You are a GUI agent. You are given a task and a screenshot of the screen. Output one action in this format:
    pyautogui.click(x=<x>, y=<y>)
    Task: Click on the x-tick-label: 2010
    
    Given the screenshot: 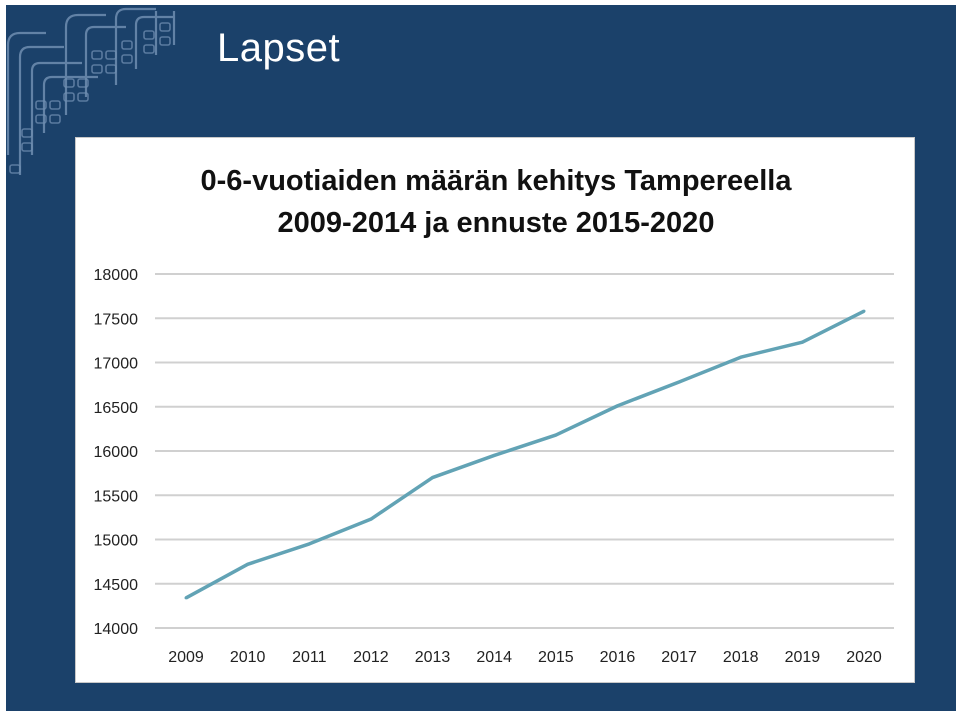 What is the action you would take?
    pyautogui.click(x=248, y=657)
    